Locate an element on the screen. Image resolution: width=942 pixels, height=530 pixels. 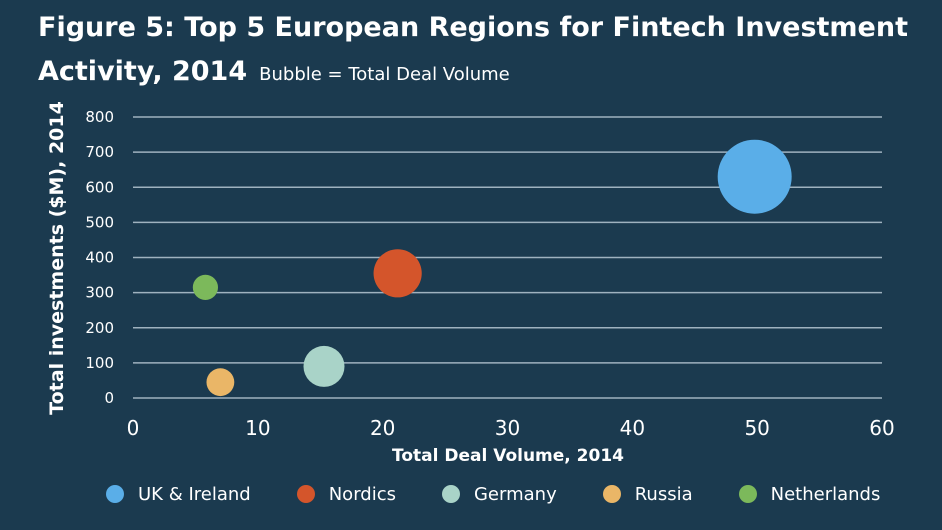
legend-item: Nordics is located at coordinates (346, 494).